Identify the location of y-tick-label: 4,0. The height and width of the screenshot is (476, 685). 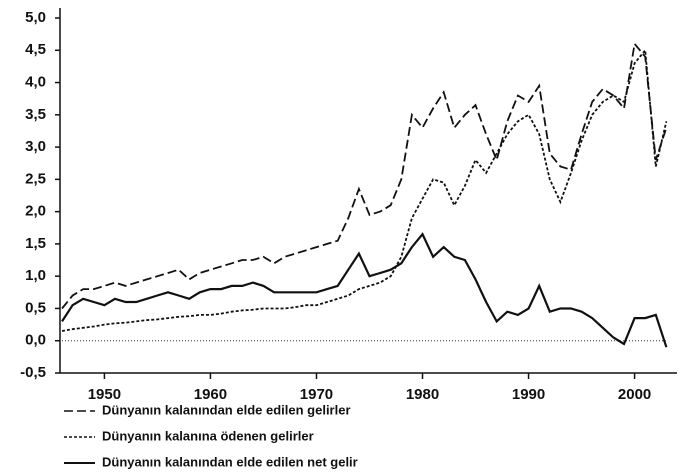
(35, 82).